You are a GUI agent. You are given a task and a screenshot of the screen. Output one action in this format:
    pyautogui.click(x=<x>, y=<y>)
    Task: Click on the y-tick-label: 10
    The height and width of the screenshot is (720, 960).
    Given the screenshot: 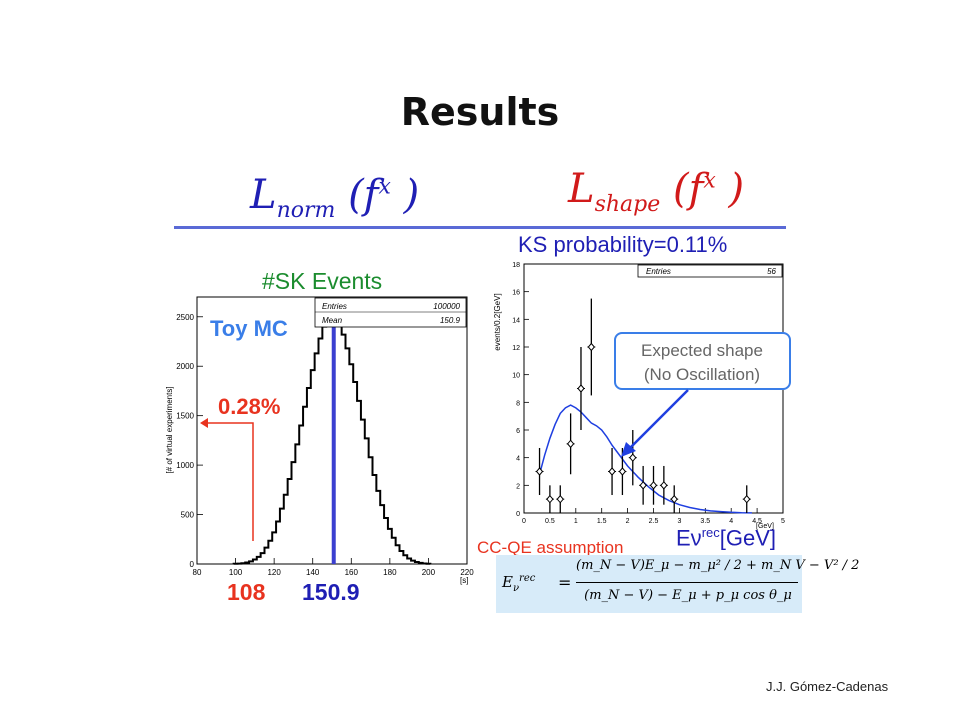 What is the action you would take?
    pyautogui.click(x=516, y=376)
    